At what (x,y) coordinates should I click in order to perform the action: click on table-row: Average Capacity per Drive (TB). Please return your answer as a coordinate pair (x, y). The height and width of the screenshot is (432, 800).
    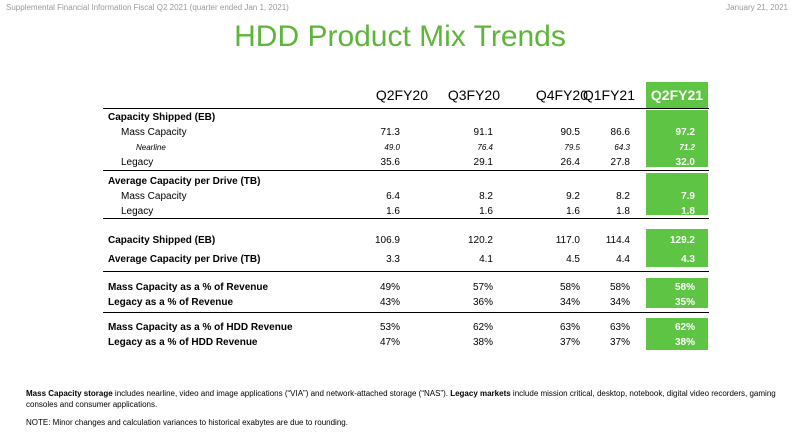
    Looking at the image, I should click on (400, 183).